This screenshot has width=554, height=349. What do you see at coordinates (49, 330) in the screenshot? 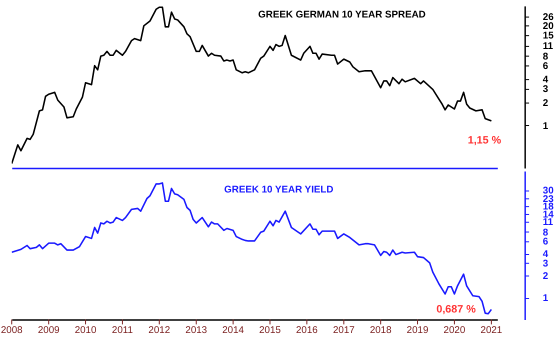
I see `x-tick-label: 2009` at bounding box center [49, 330].